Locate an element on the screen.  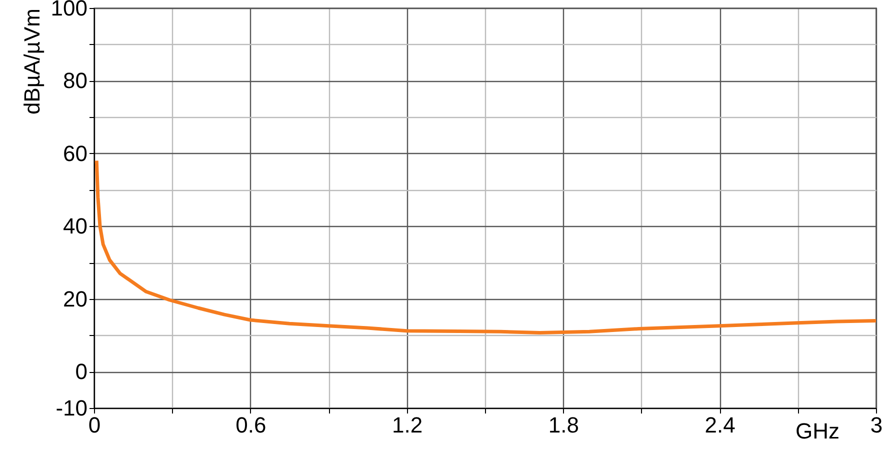
x-tick-label: 0.6 is located at coordinates (251, 425).